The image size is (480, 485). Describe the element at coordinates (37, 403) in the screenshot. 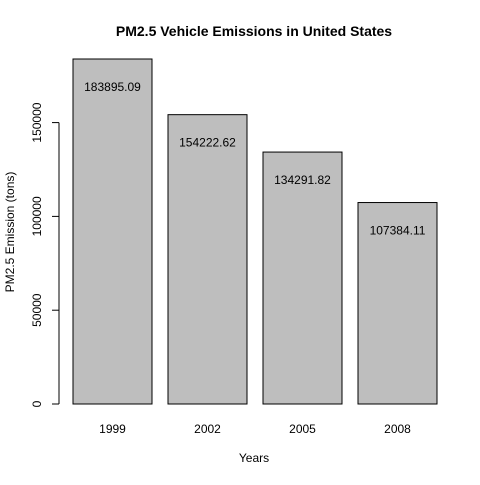

I see `y-tick-label: 0` at that location.